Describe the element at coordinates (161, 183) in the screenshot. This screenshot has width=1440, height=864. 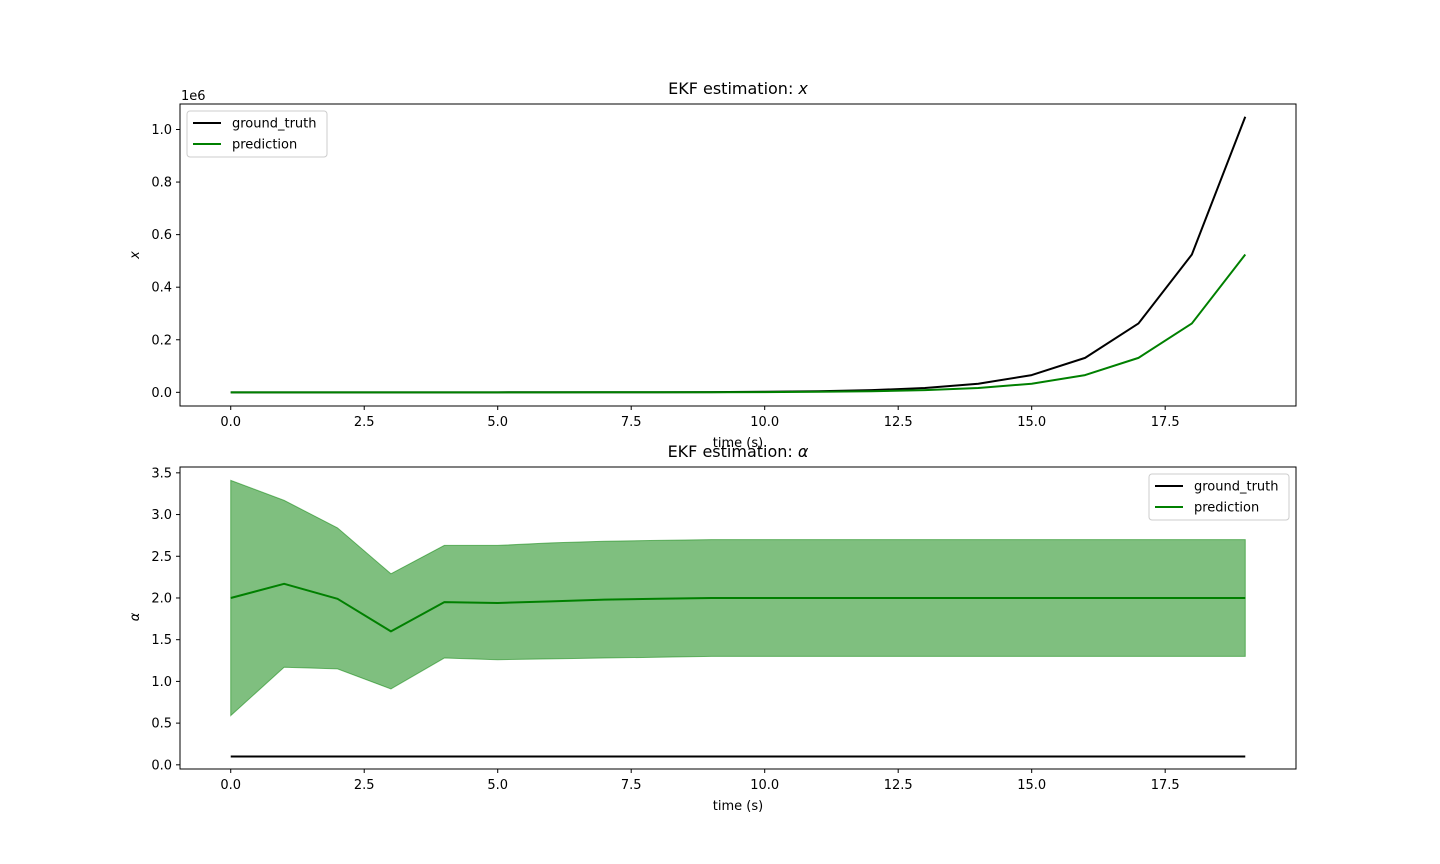
I see `y-tick-label: 0.8` at that location.